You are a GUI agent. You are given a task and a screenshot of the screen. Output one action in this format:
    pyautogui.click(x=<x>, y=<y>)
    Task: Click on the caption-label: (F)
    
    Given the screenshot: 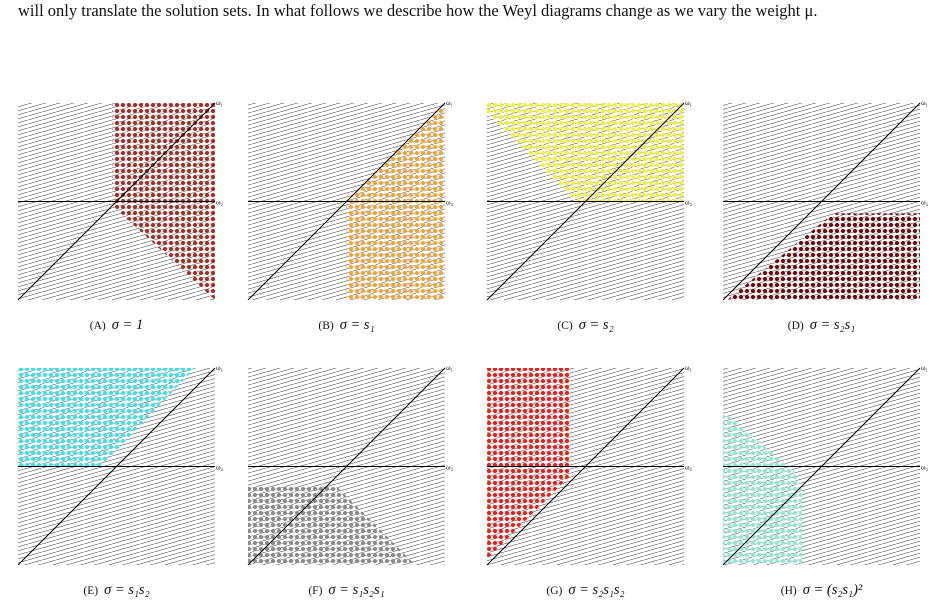 What is the action you would take?
    pyautogui.click(x=315, y=591)
    